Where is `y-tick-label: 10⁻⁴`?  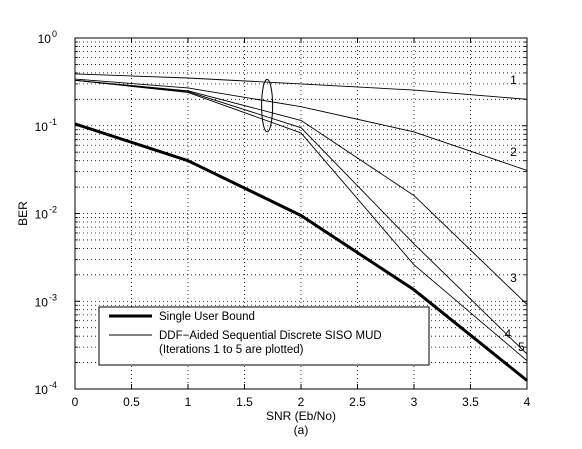 y-tick-label: 10⁻⁴ is located at coordinates (46, 388).